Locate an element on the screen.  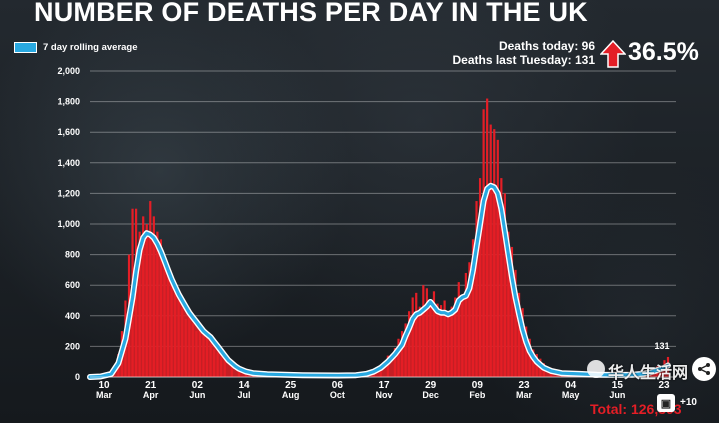
annotation-label: 131 is located at coordinates (661, 346).